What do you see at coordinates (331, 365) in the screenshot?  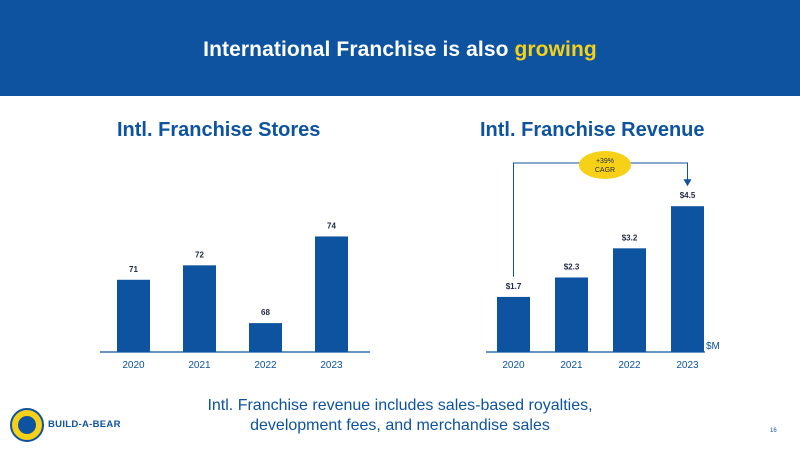 I see `x-tick-label-0-2023: 2023` at bounding box center [331, 365].